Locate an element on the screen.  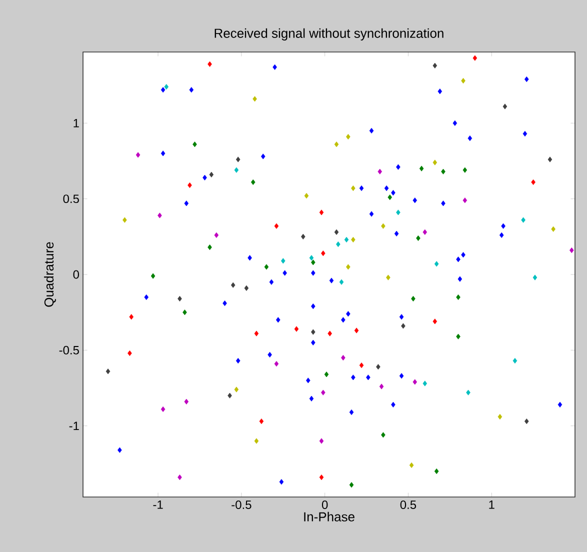
x-tick-label: 0 is located at coordinates (325, 505).